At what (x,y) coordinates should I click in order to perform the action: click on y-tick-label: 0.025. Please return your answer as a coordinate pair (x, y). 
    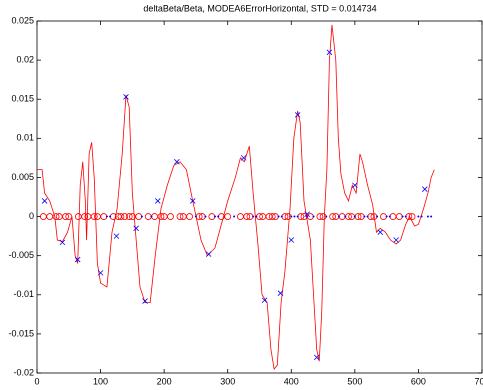
    Looking at the image, I should click on (22, 20).